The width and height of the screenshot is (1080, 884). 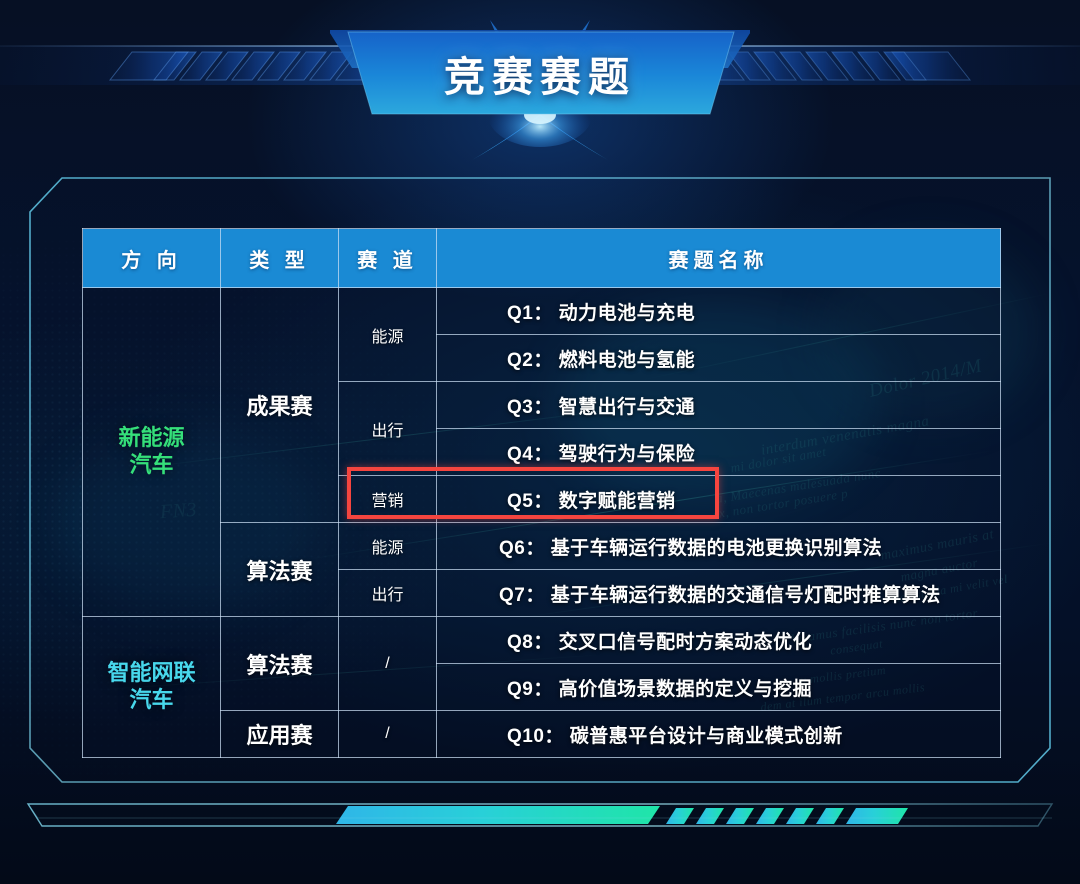 What do you see at coordinates (387, 499) in the screenshot?
I see `track-cell-marketing: 营销` at bounding box center [387, 499].